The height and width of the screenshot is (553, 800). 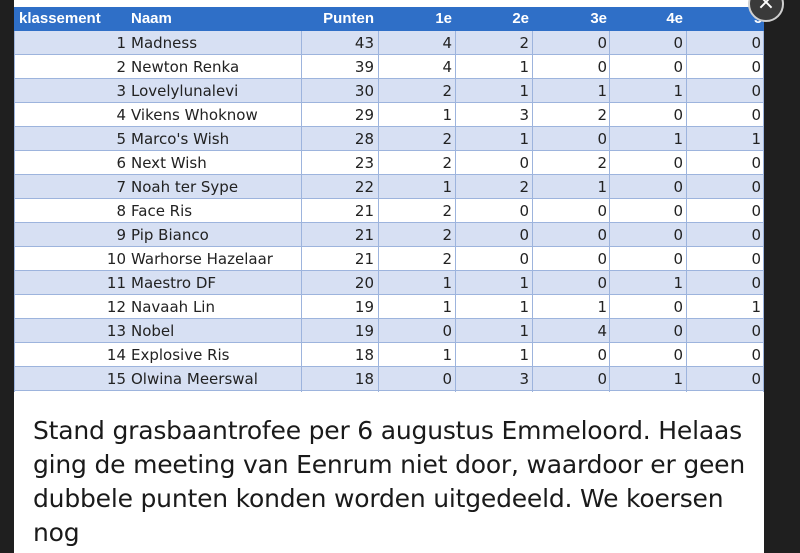 I want to click on cell-name: Vikens Whoknow, so click(x=194, y=115).